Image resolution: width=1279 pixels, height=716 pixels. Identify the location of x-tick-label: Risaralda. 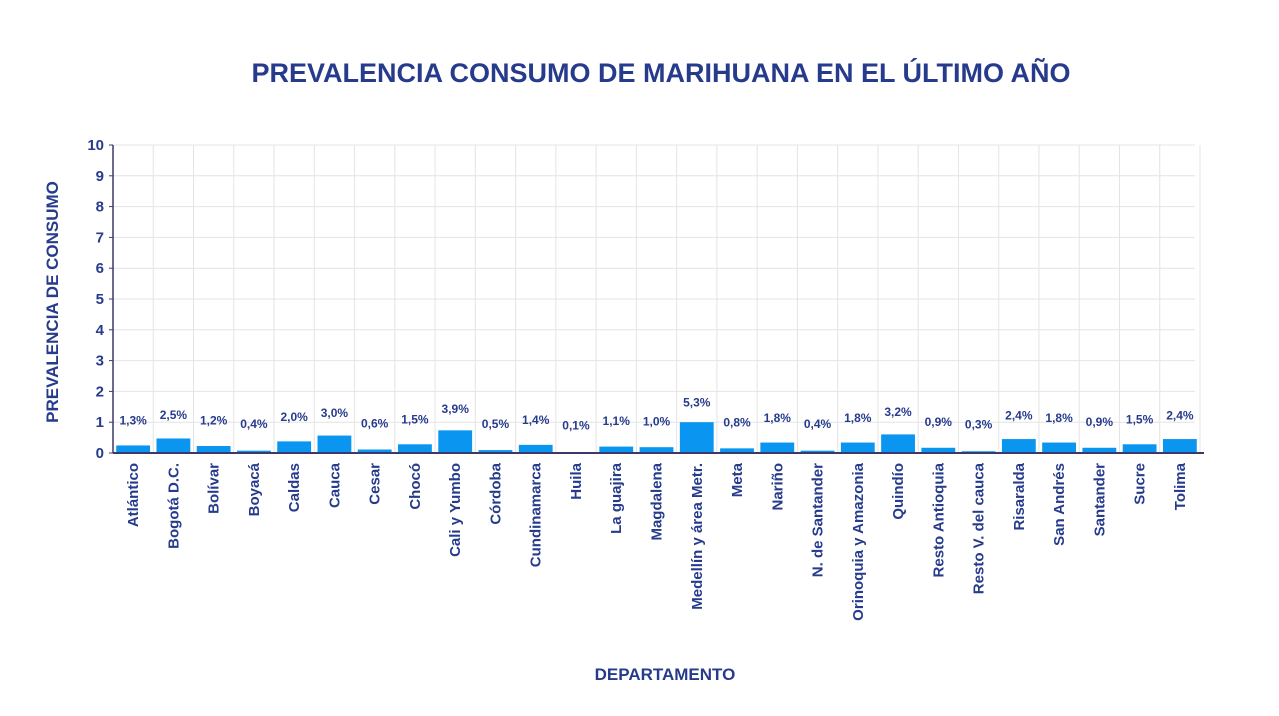
(1019, 496).